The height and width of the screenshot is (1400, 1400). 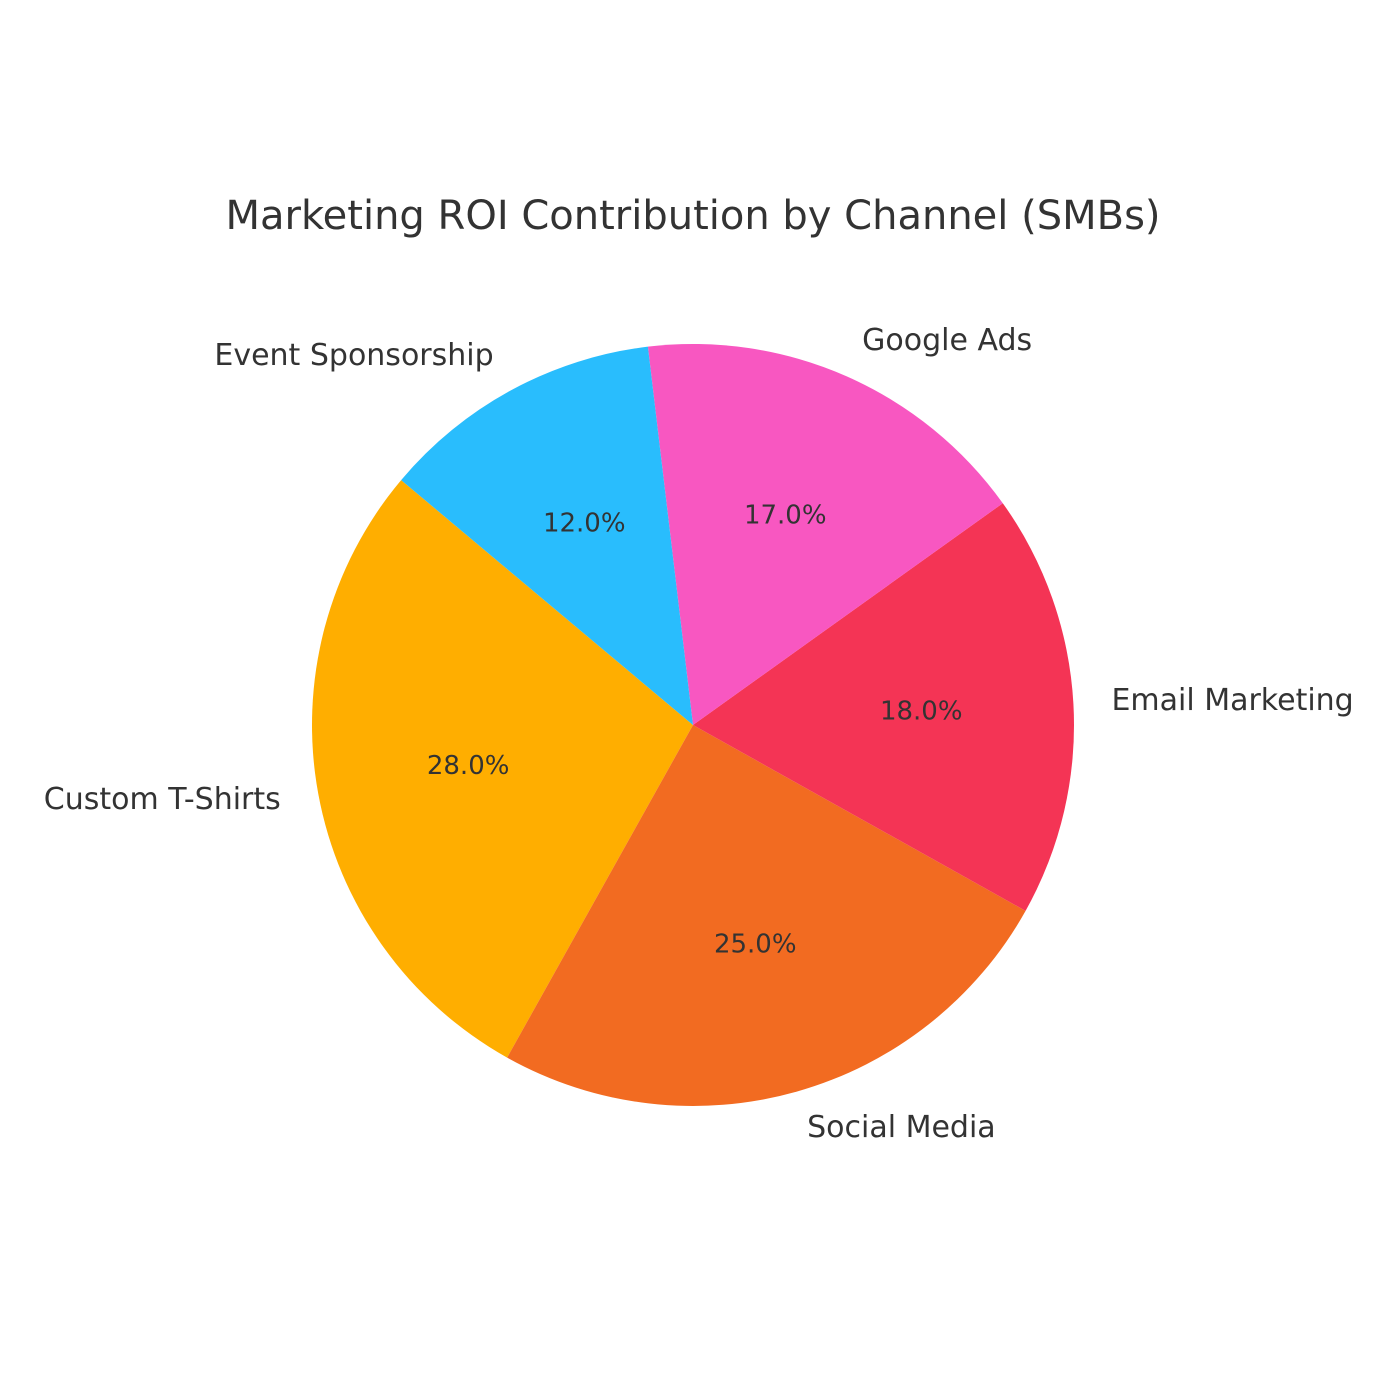 I want to click on percent-label: 17.0%, so click(x=785, y=515).